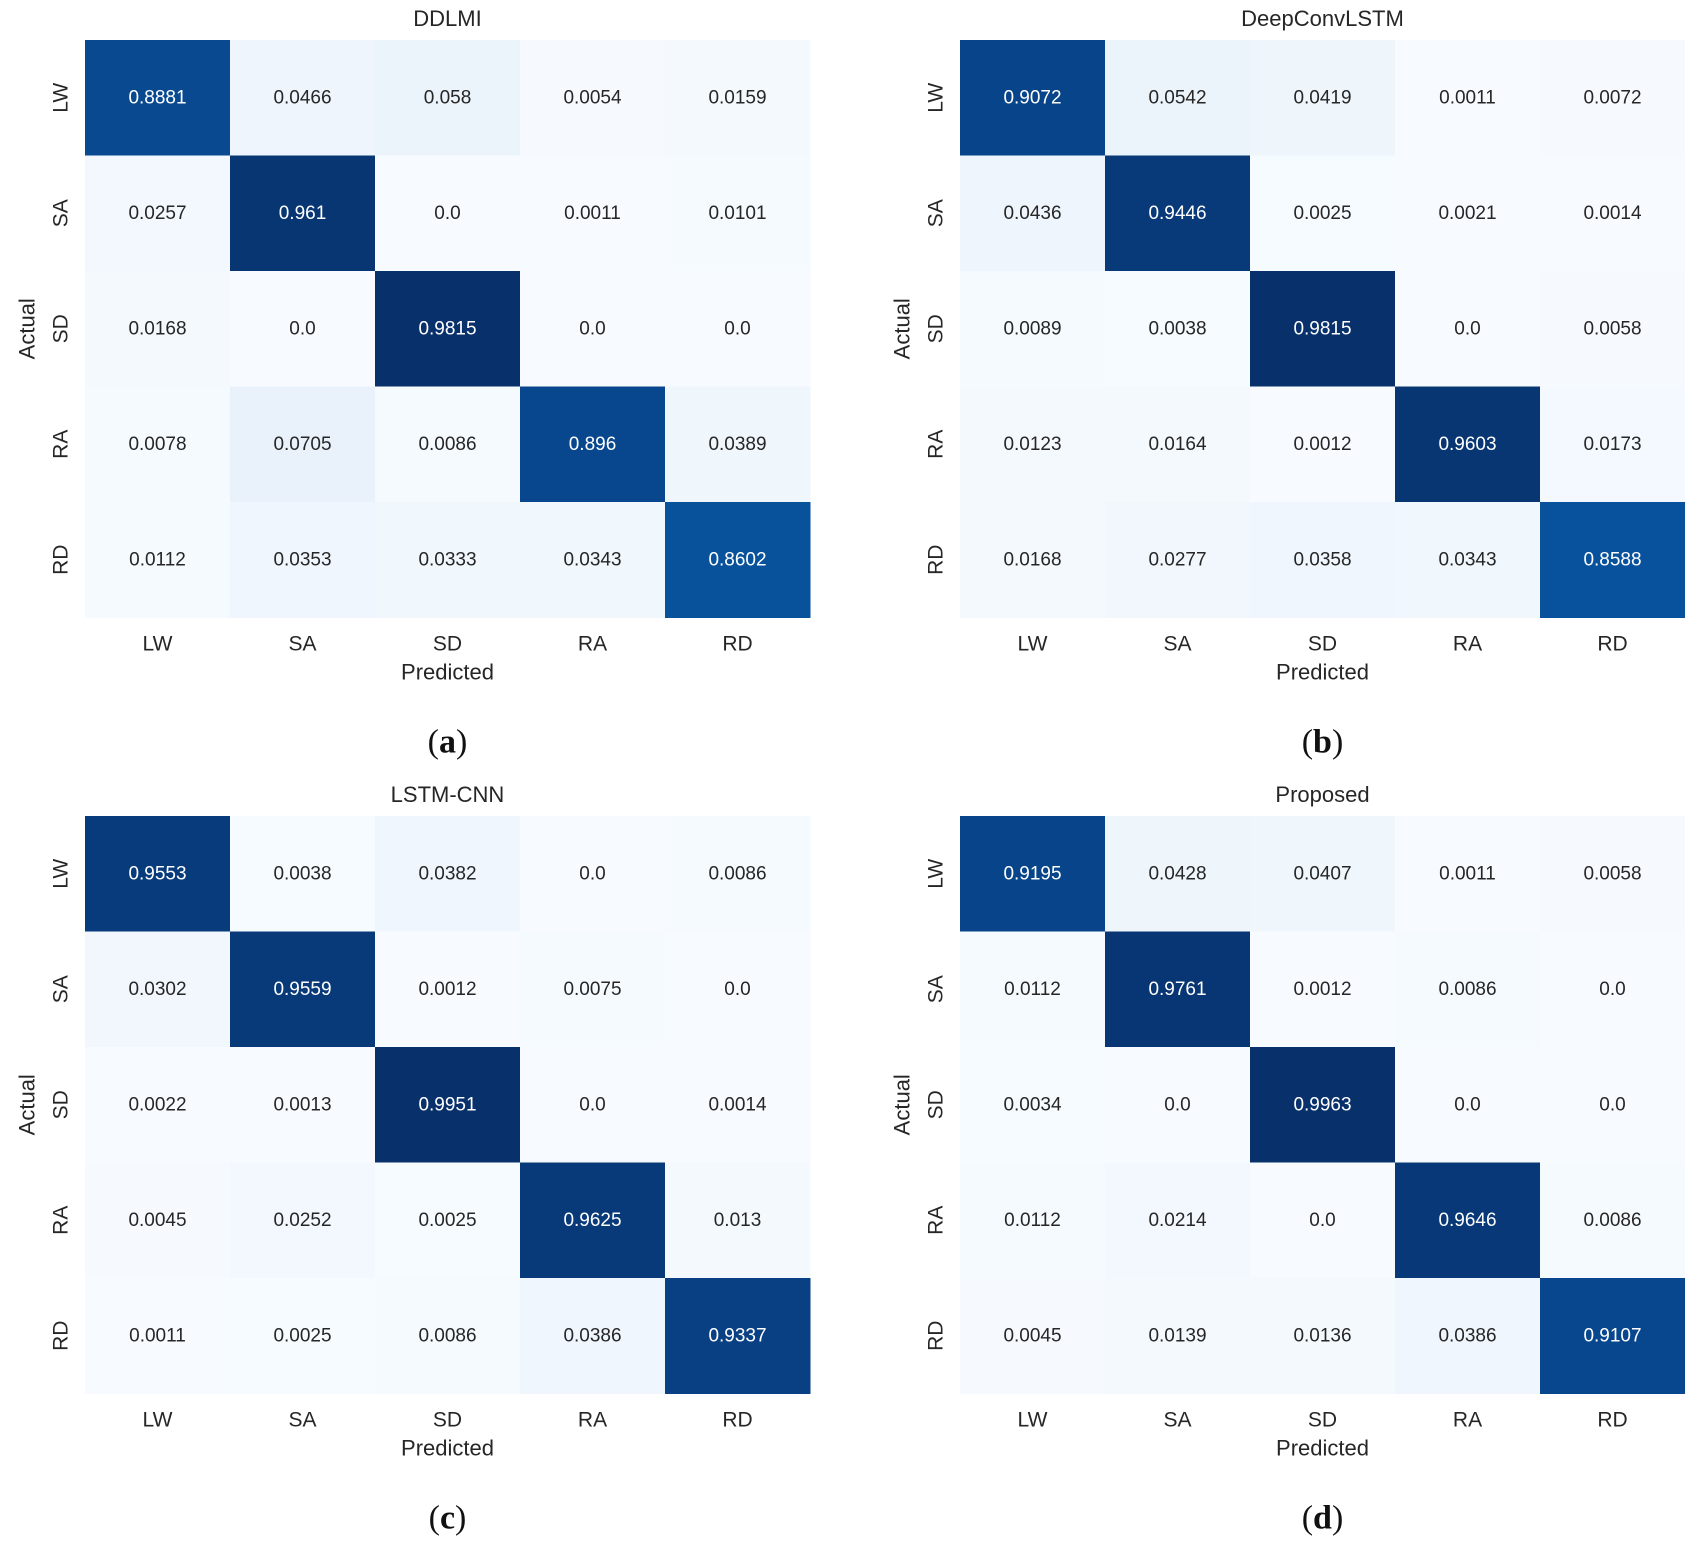 This screenshot has width=1685, height=1541. I want to click on cell-value-label: 0.0072, so click(1612, 97).